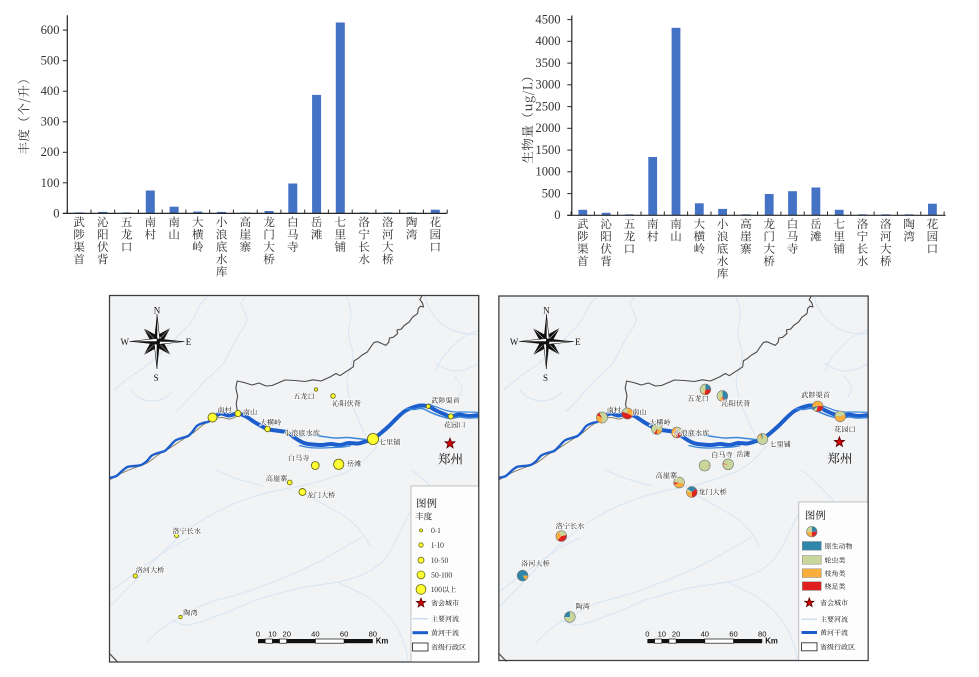  Describe the element at coordinates (50, 91) in the screenshot. I see `svg-text: 400` at that location.